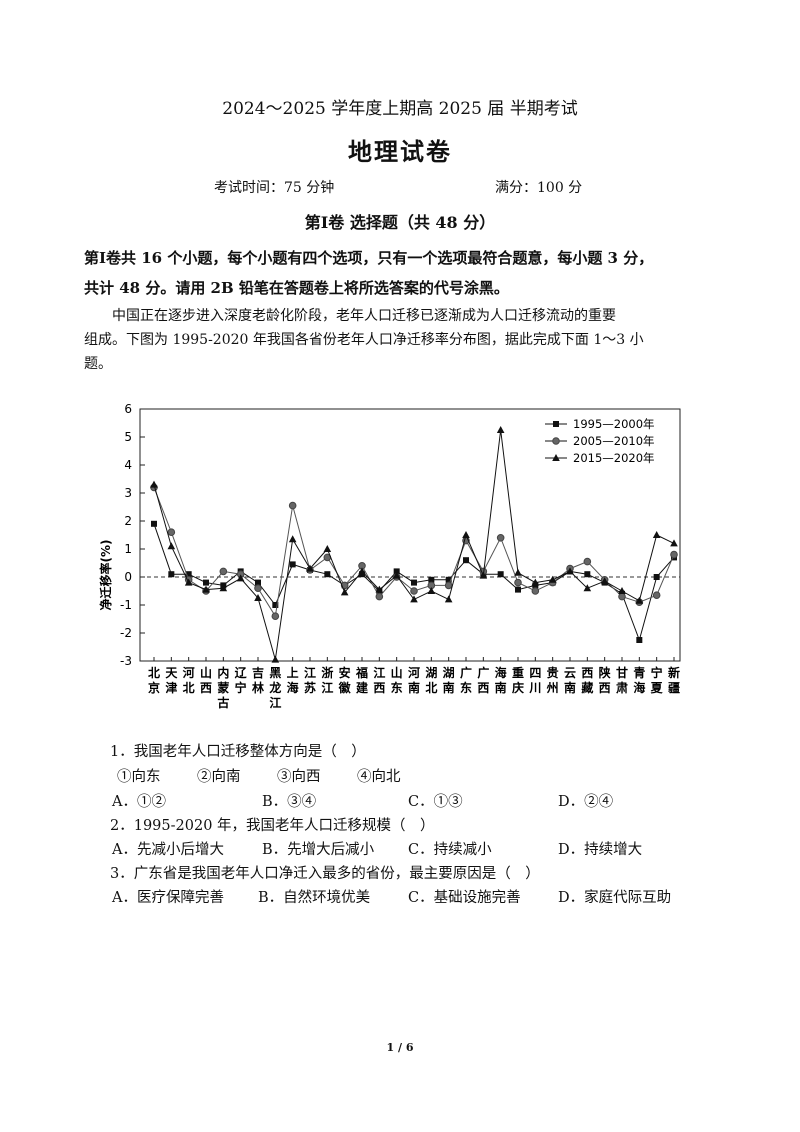 This screenshot has width=800, height=1132. I want to click on legend-label: 1995—2000年, so click(614, 424).